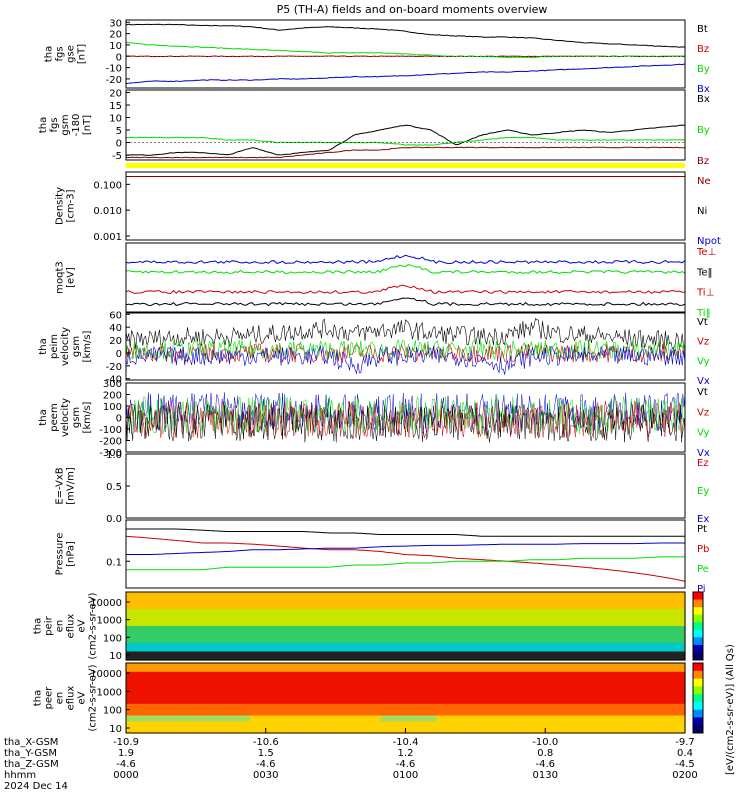  I want to click on y-tick-label: 20, so click(115, 94).